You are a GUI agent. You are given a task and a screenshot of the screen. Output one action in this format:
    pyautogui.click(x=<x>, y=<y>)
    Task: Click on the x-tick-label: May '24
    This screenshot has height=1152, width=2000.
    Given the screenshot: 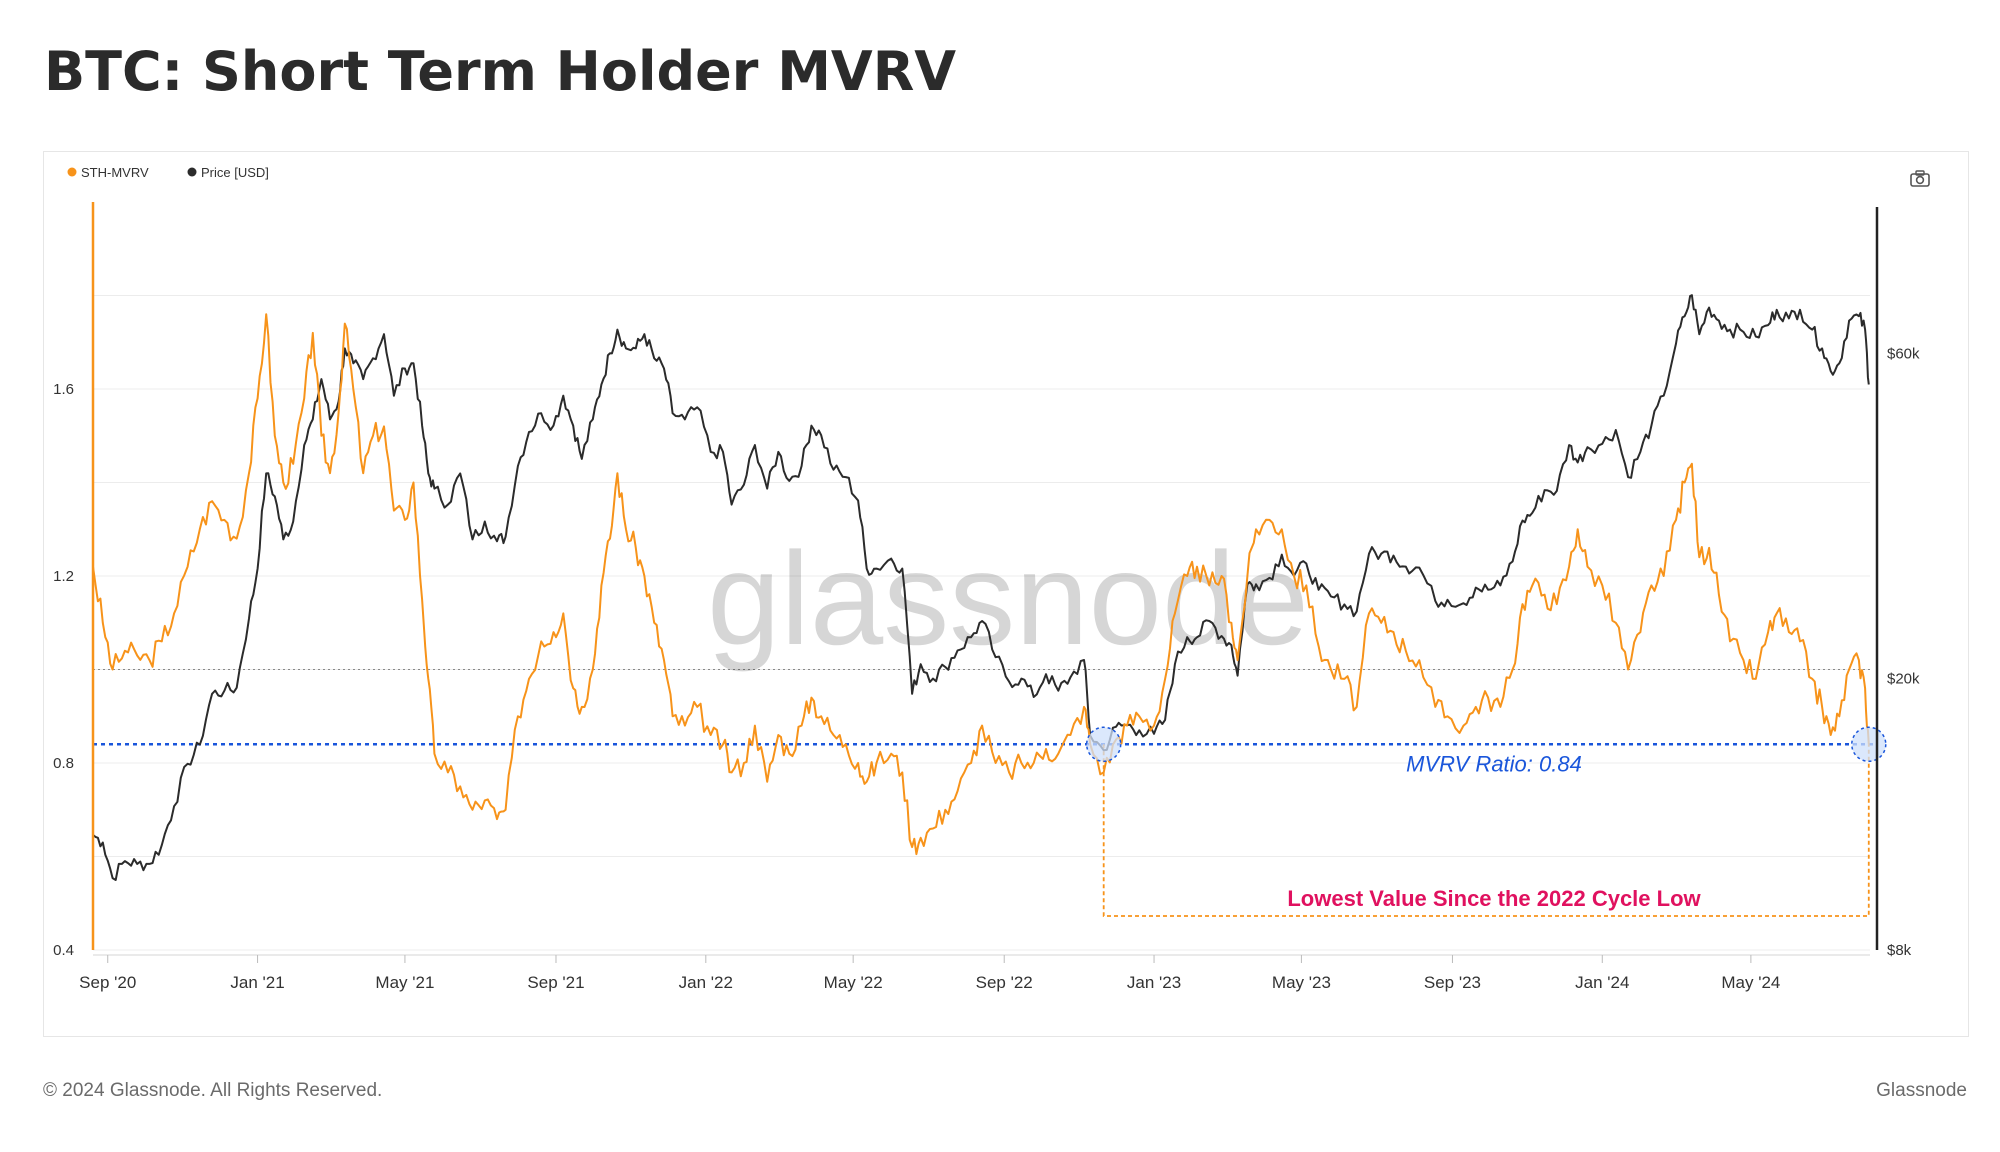 What is the action you would take?
    pyautogui.click(x=1750, y=982)
    